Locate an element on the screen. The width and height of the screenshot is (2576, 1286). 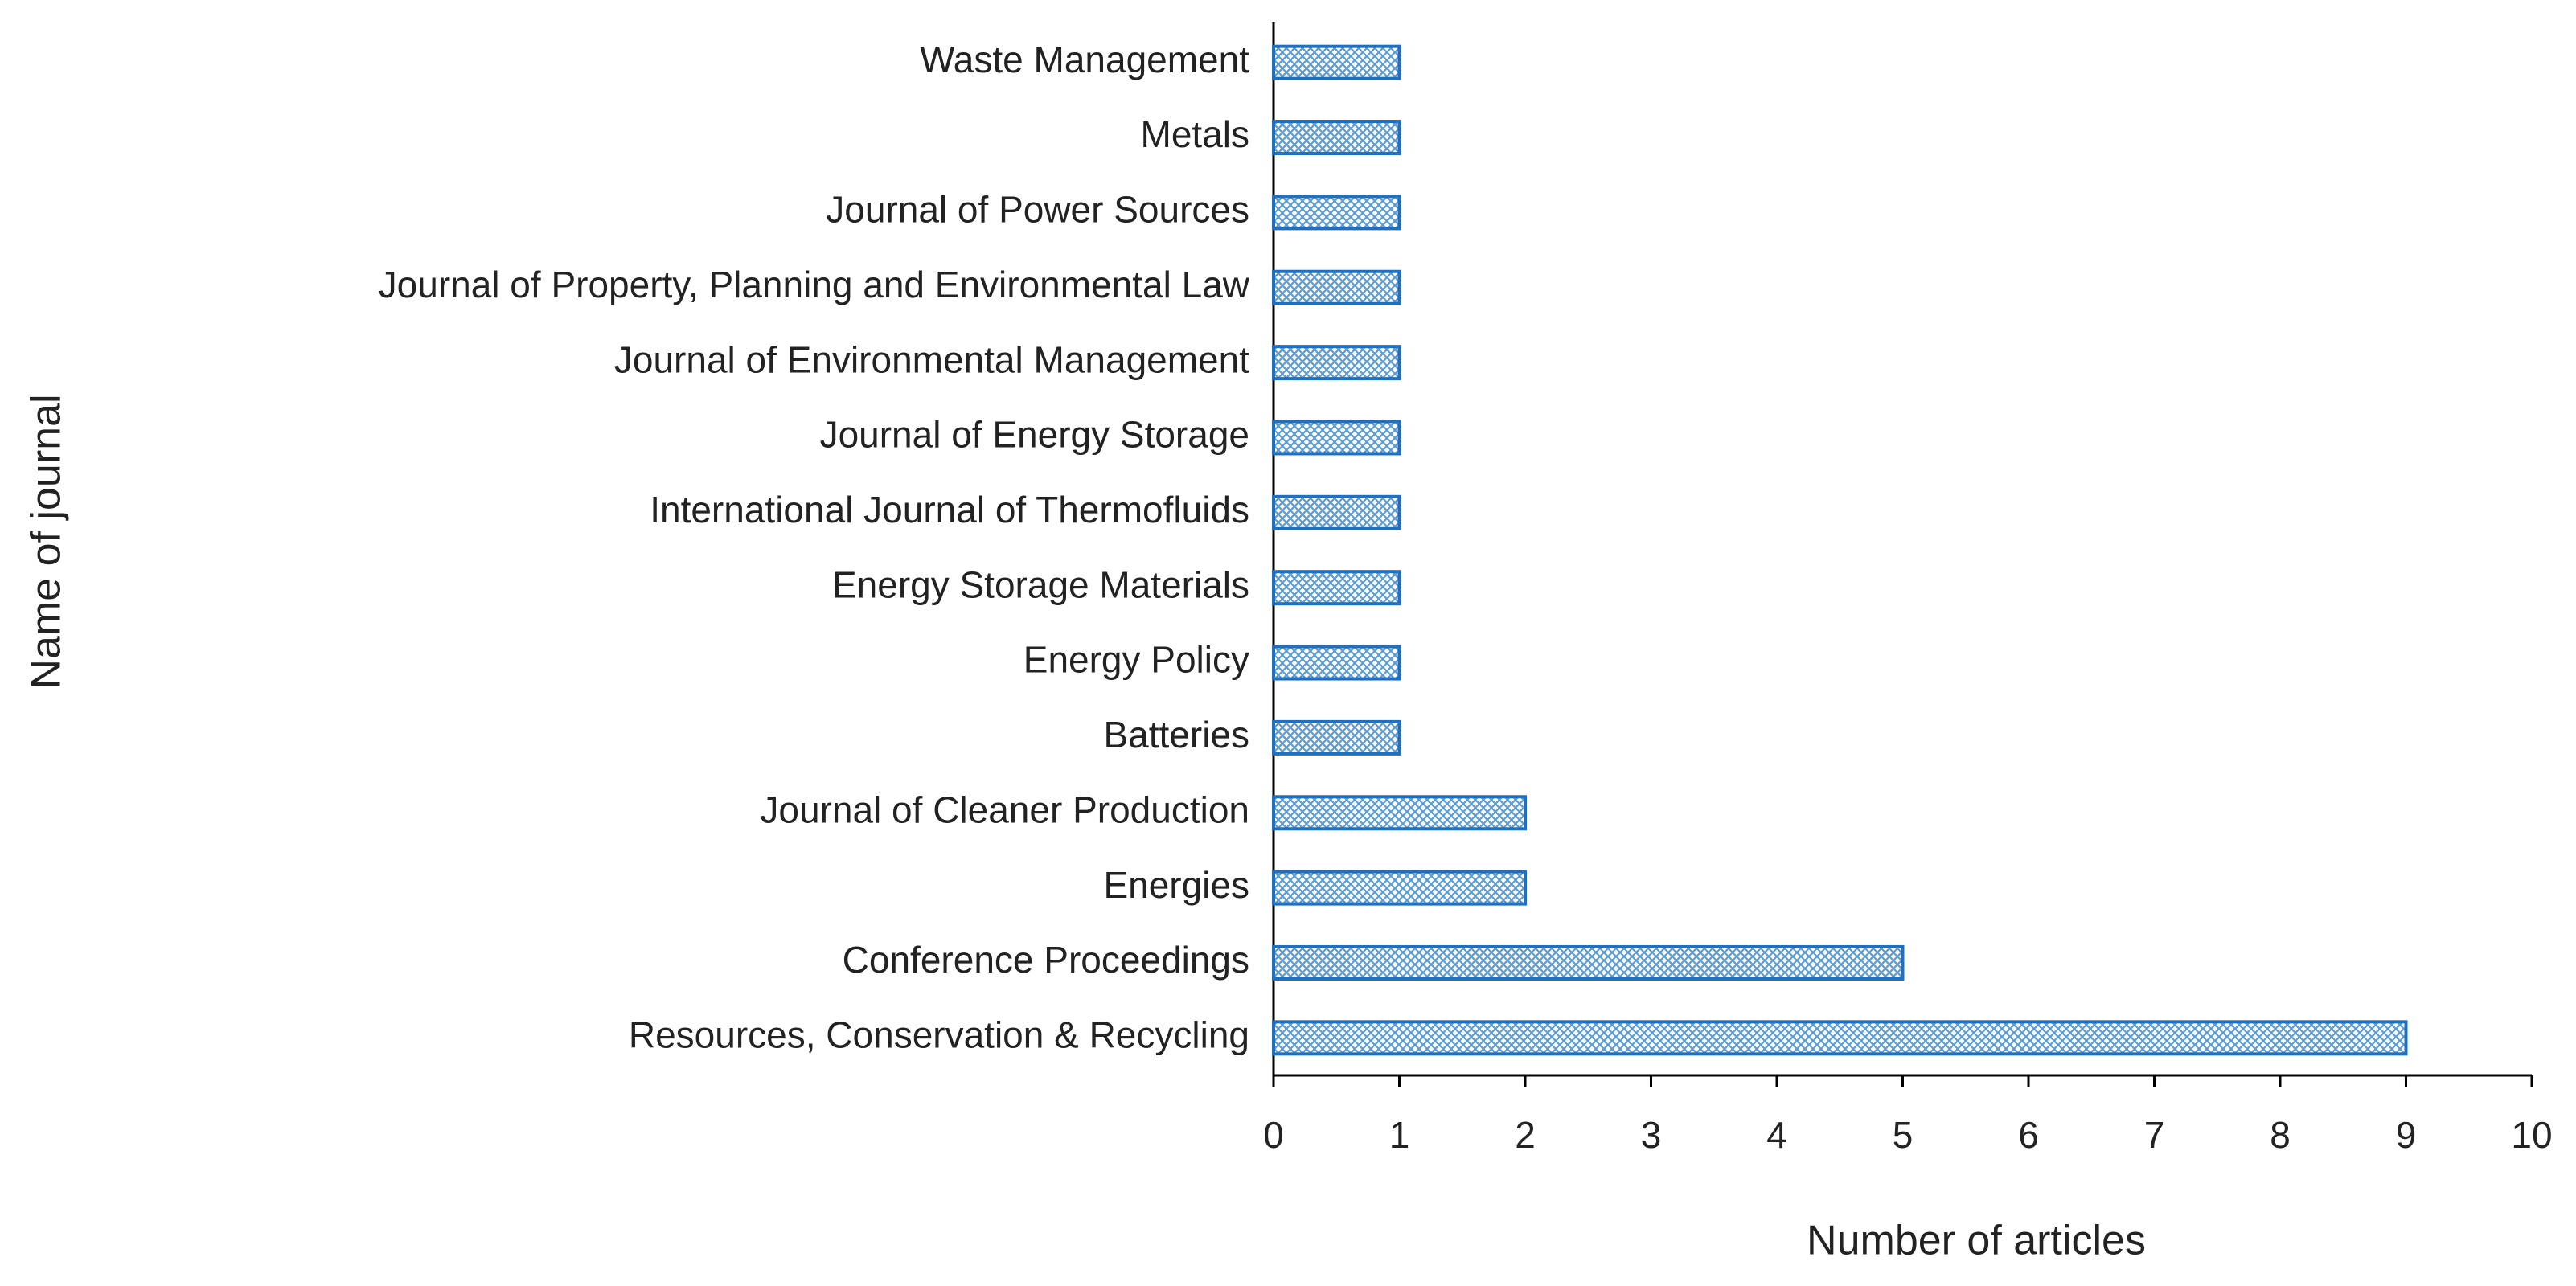
x-tick-label: 0 is located at coordinates (1273, 1135).